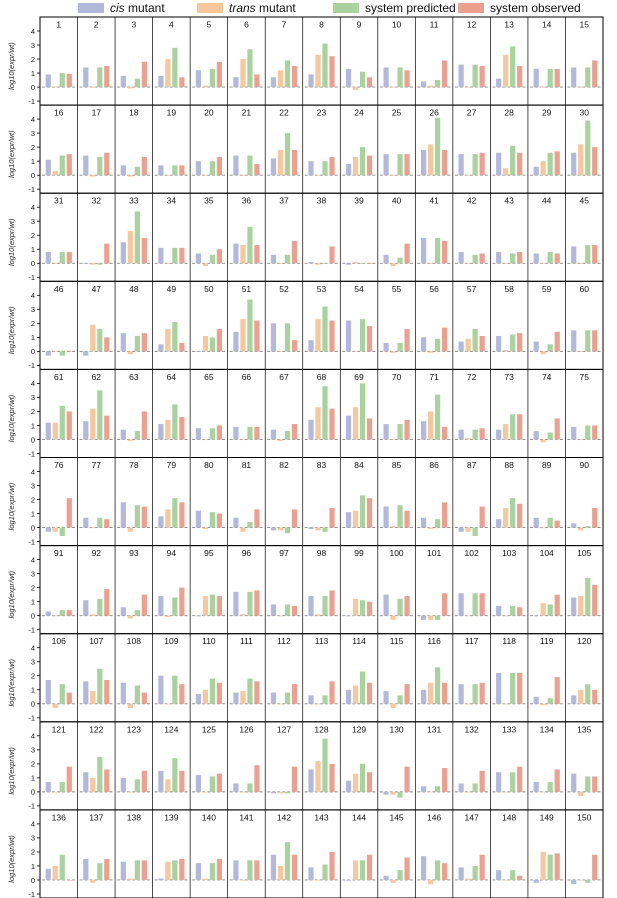 This screenshot has height=898, width=617. I want to click on panel-label: 70, so click(397, 377).